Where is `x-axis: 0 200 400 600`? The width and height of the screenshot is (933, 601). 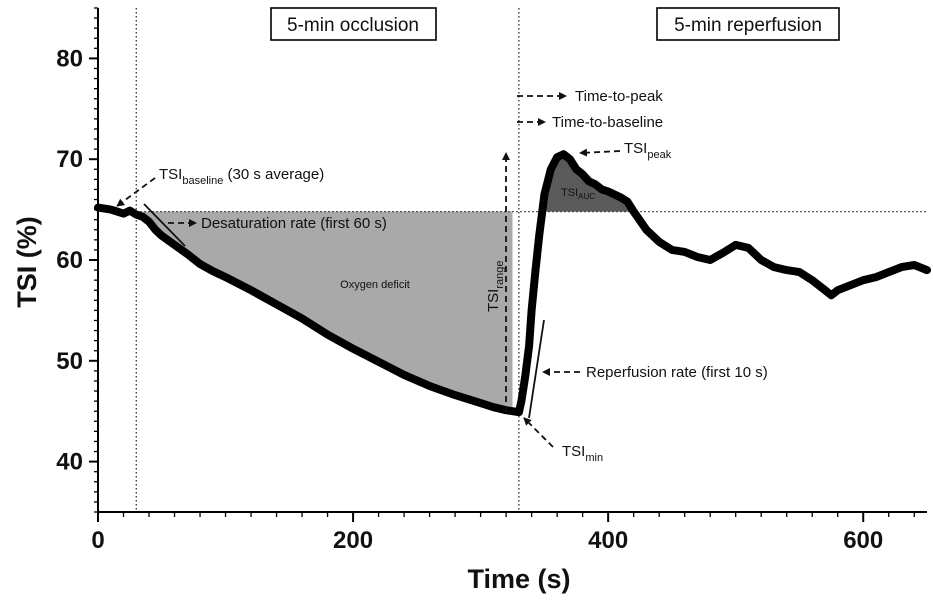 x-axis: 0 200 400 600 is located at coordinates (509, 532).